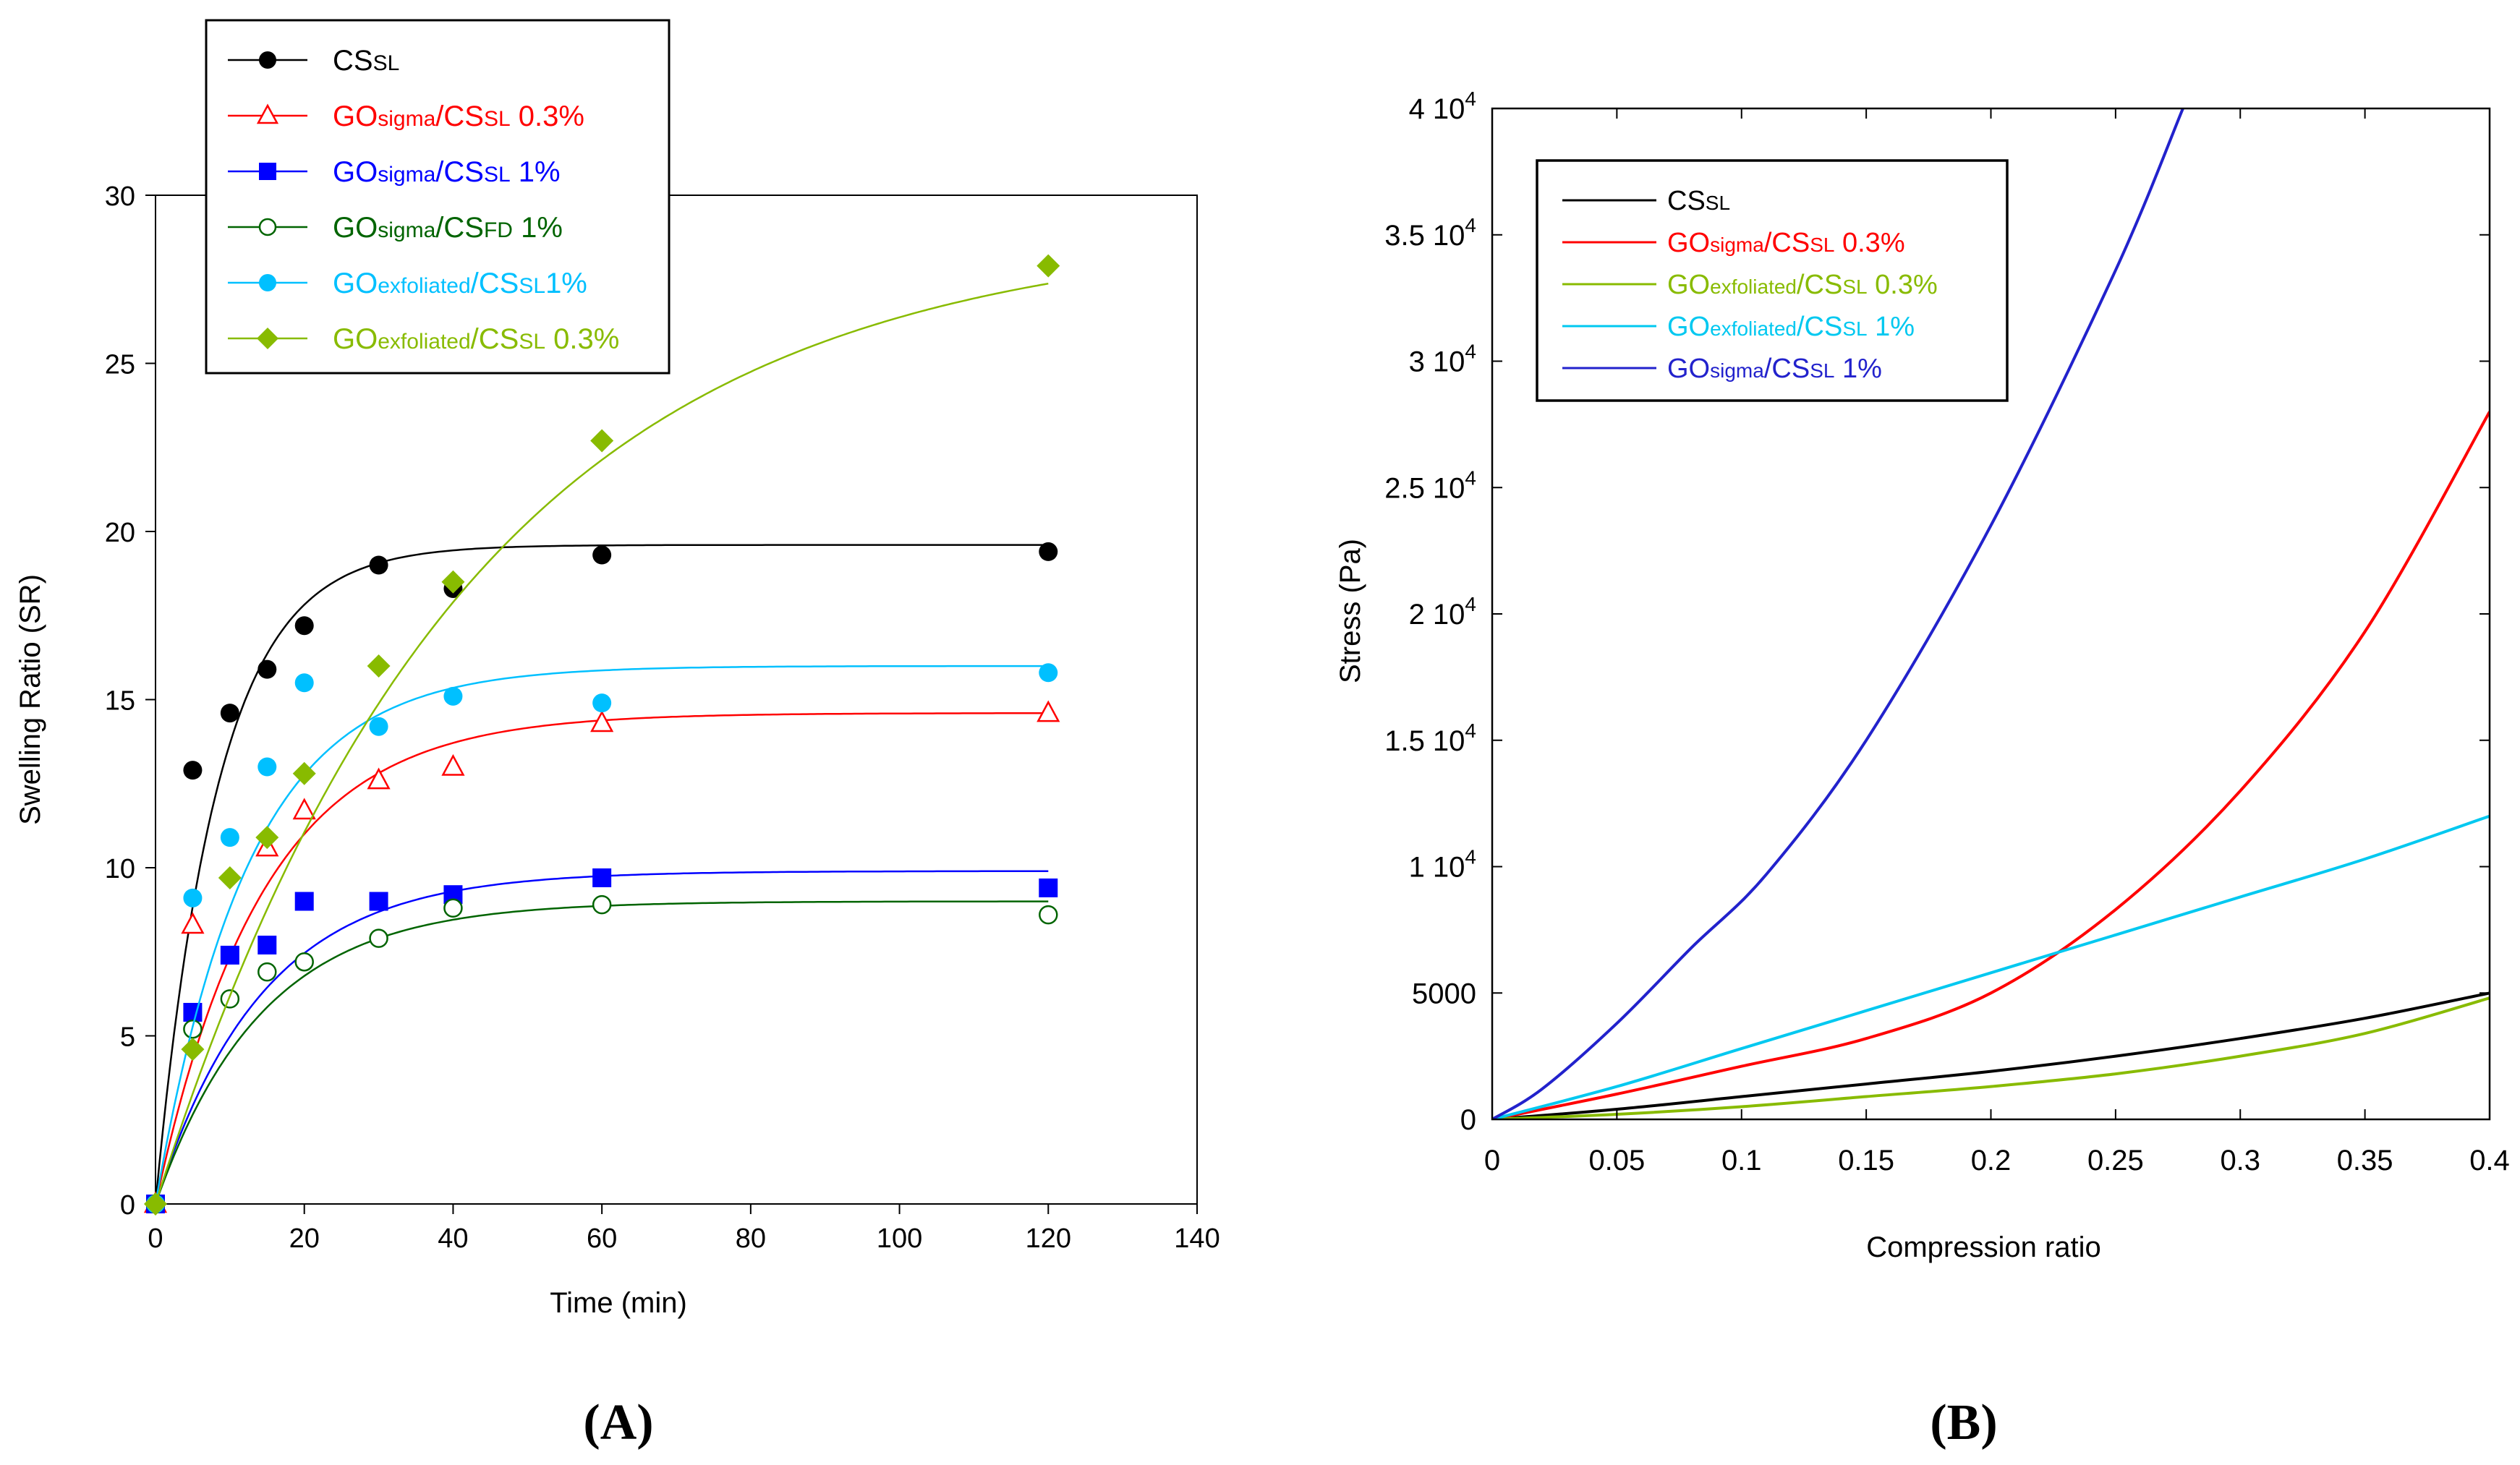 The height and width of the screenshot is (1465, 2520). What do you see at coordinates (305, 1238) in the screenshot?
I see `x-tick-label: 20` at bounding box center [305, 1238].